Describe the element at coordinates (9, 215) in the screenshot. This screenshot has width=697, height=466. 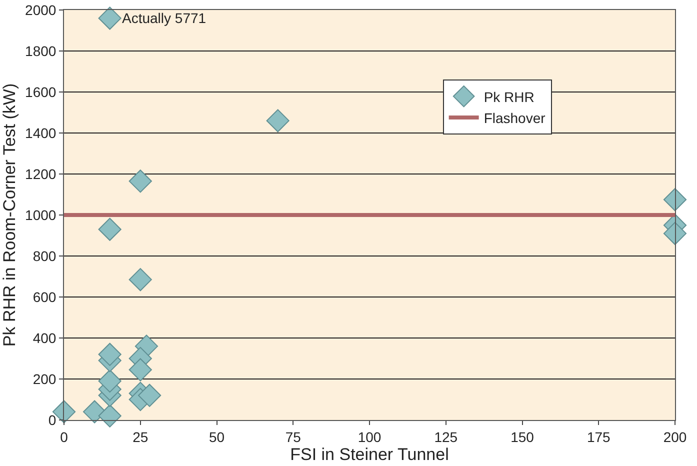
I see `y-axis-title: Pk RHR in Room-Corner Test (kW)` at that location.